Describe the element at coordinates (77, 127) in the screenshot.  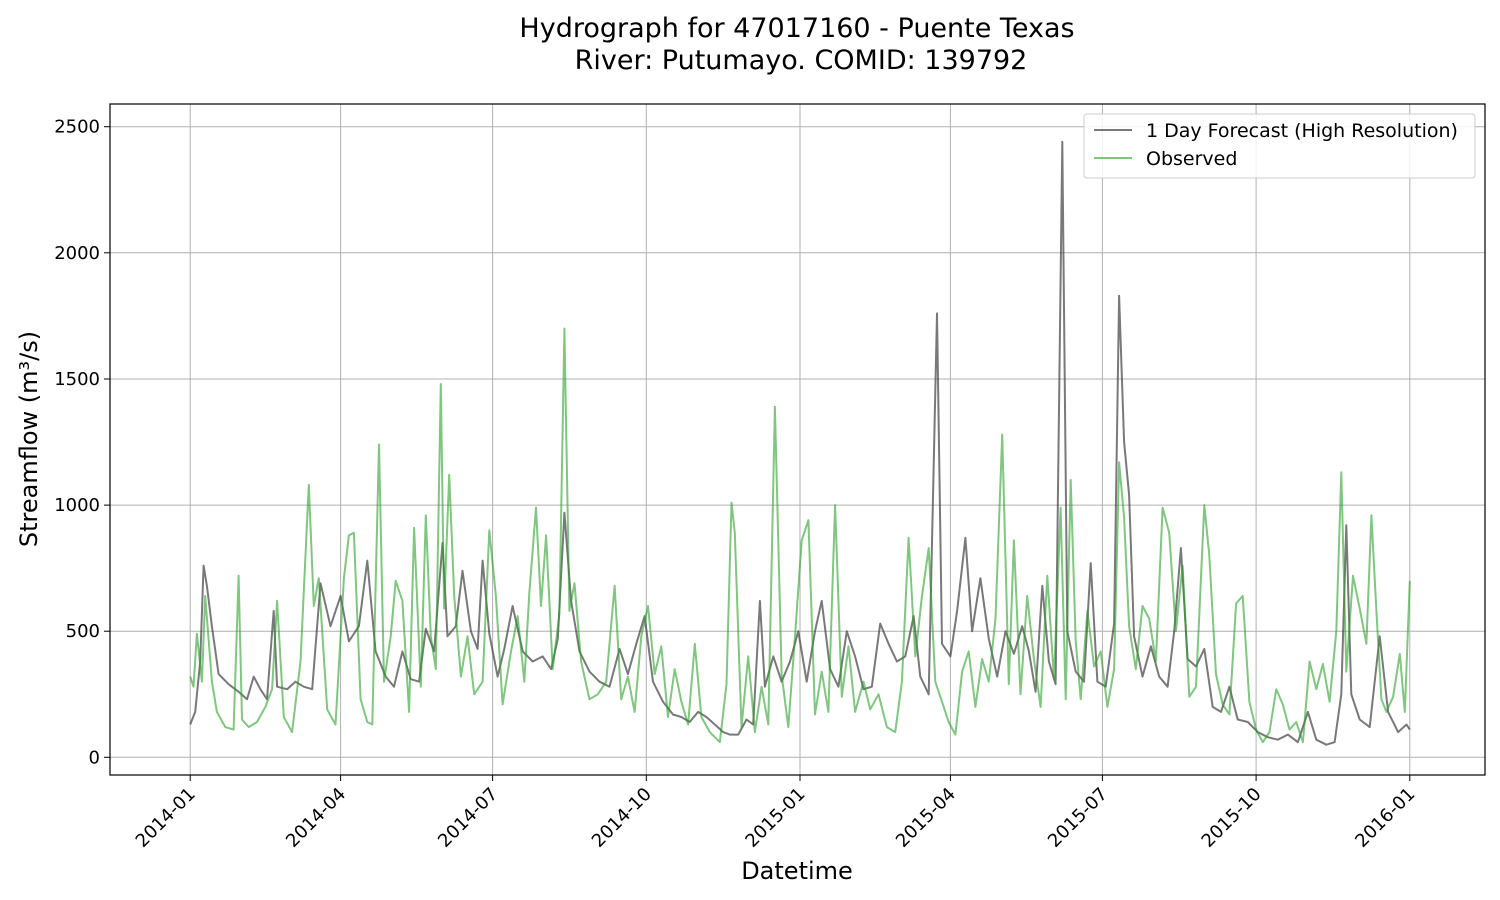
I see `y-tick-label: 2500` at that location.